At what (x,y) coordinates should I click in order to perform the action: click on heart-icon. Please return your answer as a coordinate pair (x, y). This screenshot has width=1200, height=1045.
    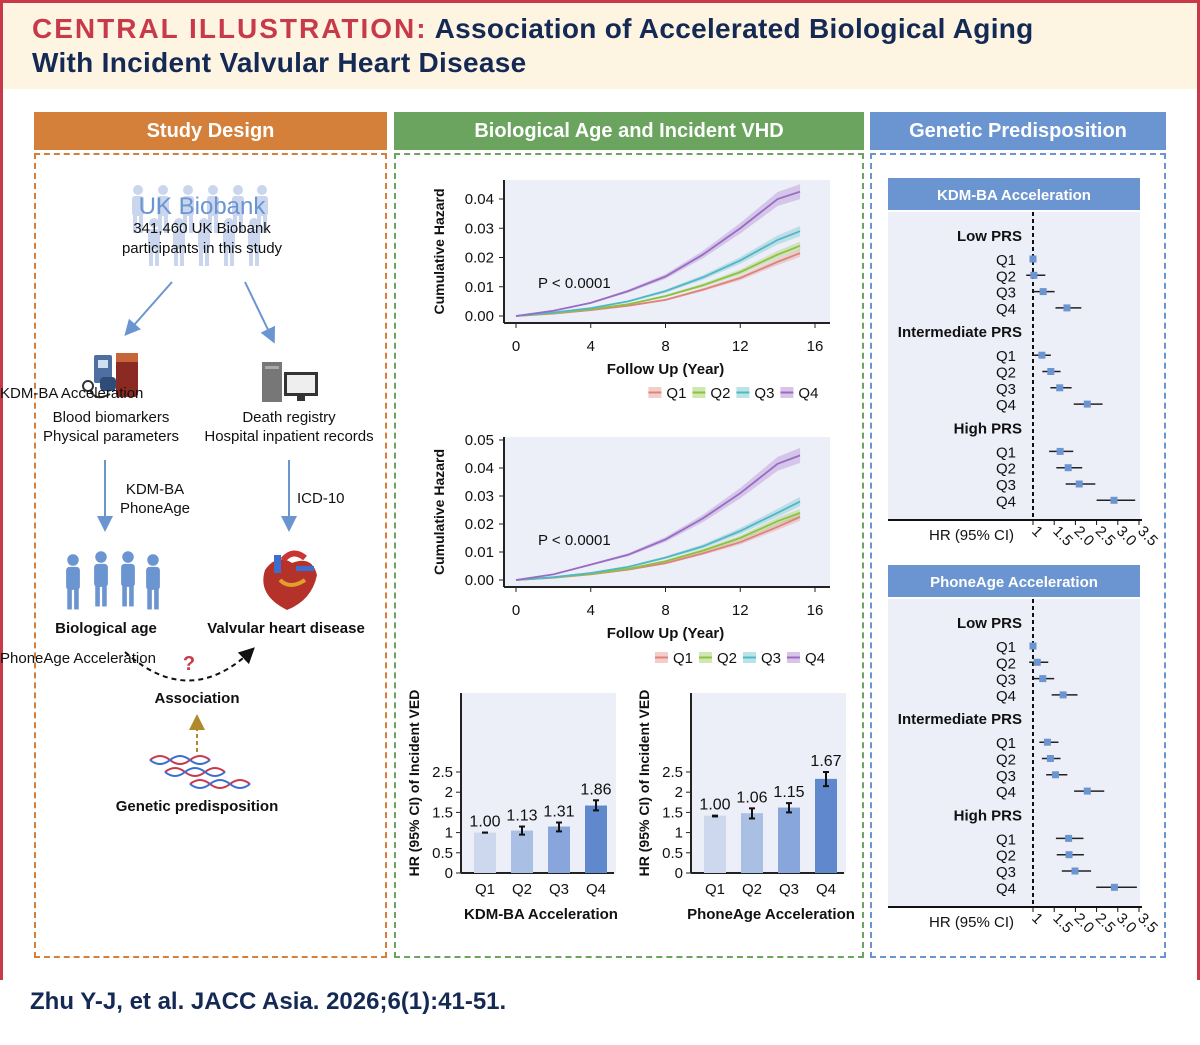
    Looking at the image, I should click on (290, 580).